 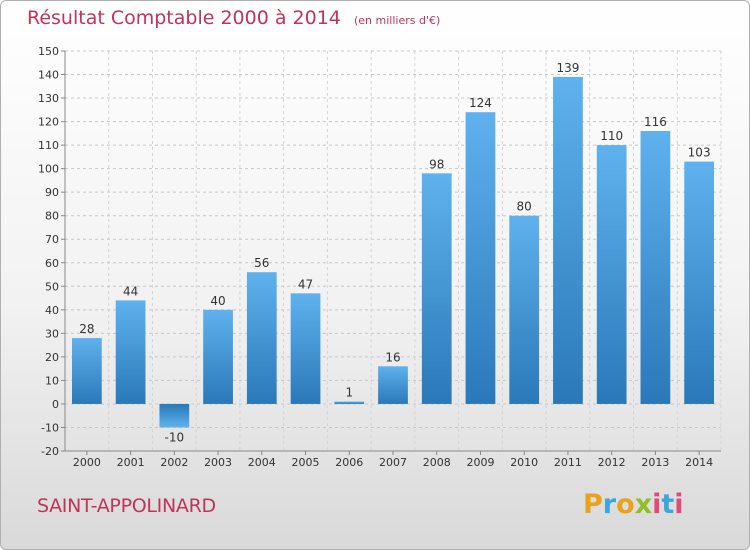 I want to click on x-tick-label: 2002, so click(x=174, y=462).